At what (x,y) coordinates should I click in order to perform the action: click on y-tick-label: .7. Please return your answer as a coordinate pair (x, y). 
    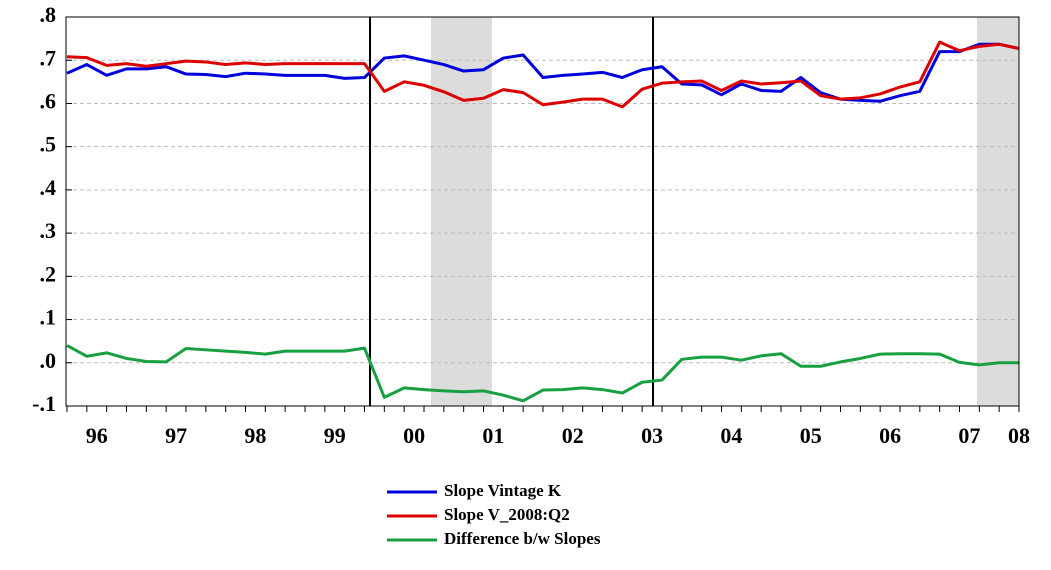
    Looking at the image, I should click on (48, 57).